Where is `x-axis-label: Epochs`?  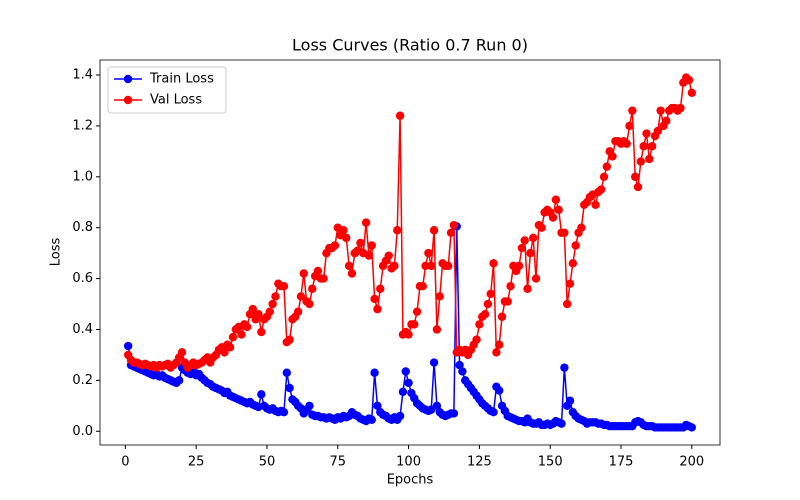
x-axis-label: Epochs is located at coordinates (410, 480).